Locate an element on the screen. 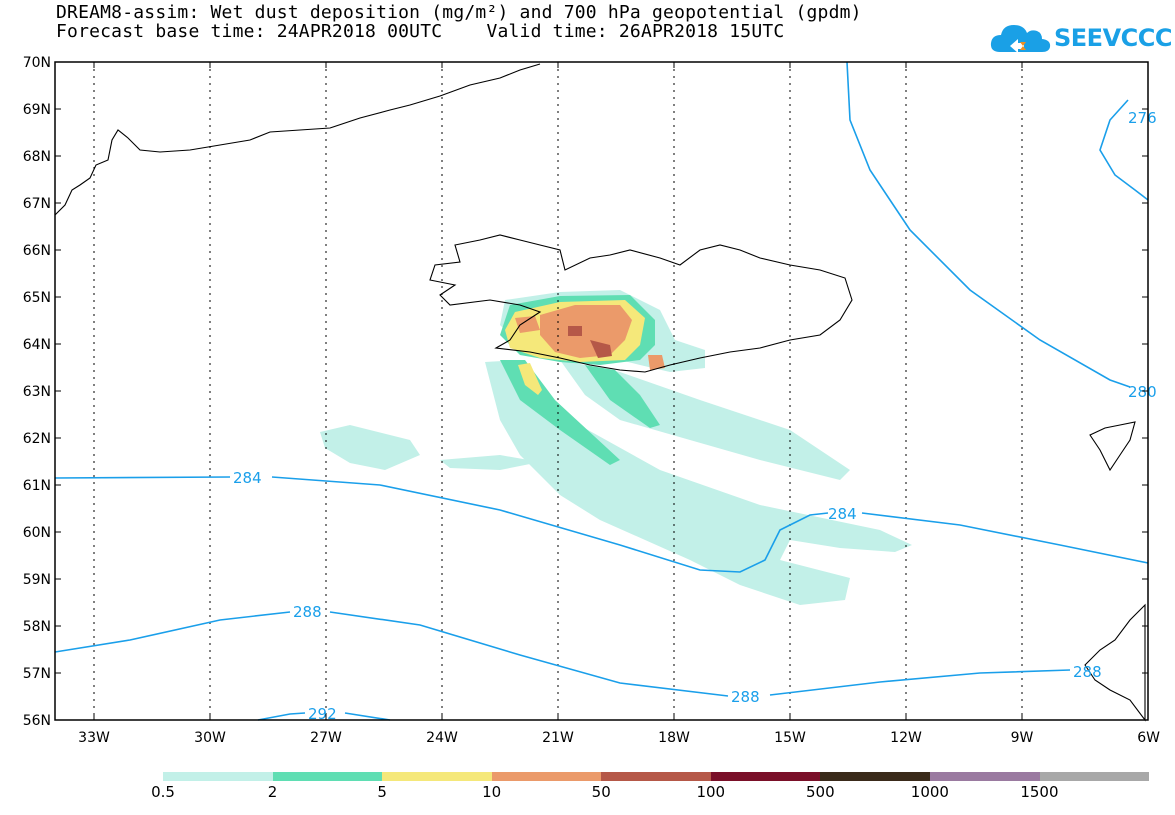 The image size is (1175, 815). lat-label: 56N is located at coordinates (37, 721).